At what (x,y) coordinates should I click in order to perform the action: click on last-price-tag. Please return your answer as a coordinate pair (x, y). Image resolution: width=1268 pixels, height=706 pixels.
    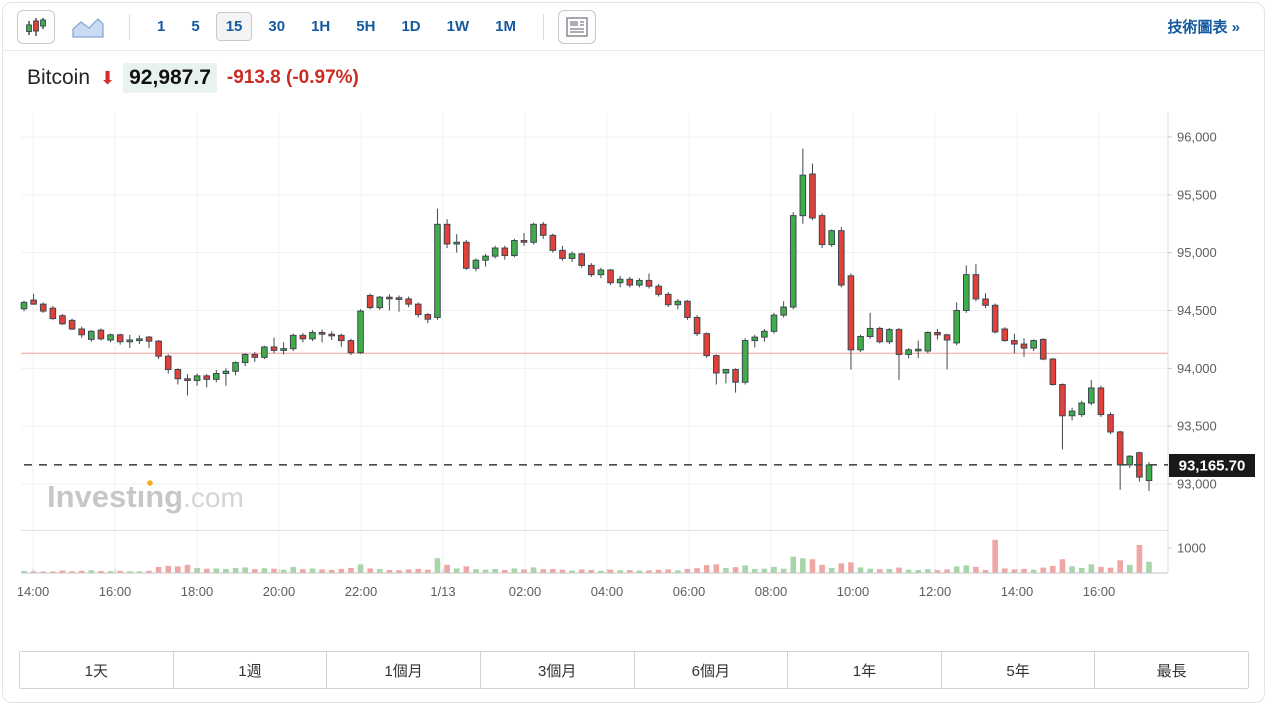
    Looking at the image, I should click on (1212, 465).